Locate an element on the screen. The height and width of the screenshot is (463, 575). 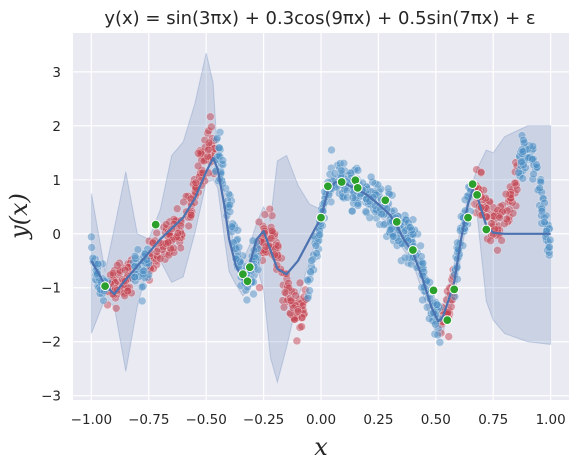
y-tick-label: 0 is located at coordinates (56, 235).